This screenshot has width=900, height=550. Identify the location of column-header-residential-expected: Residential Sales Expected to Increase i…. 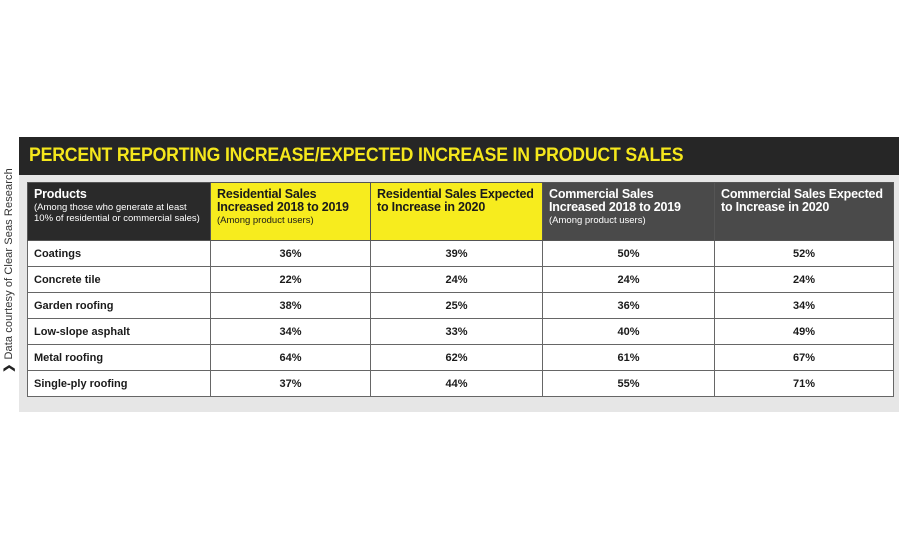
(456, 211).